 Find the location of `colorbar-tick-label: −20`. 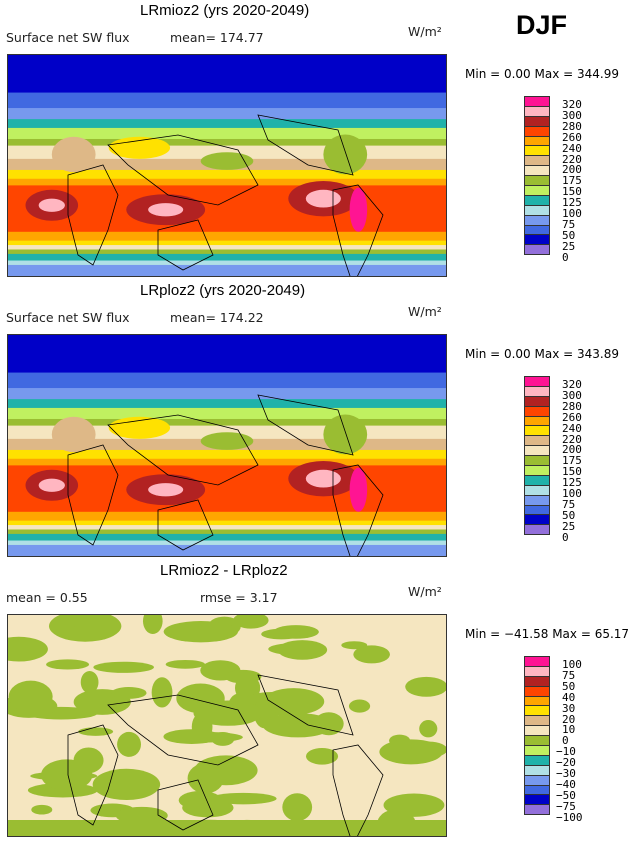

colorbar-tick-label: −20 is located at coordinates (566, 763).